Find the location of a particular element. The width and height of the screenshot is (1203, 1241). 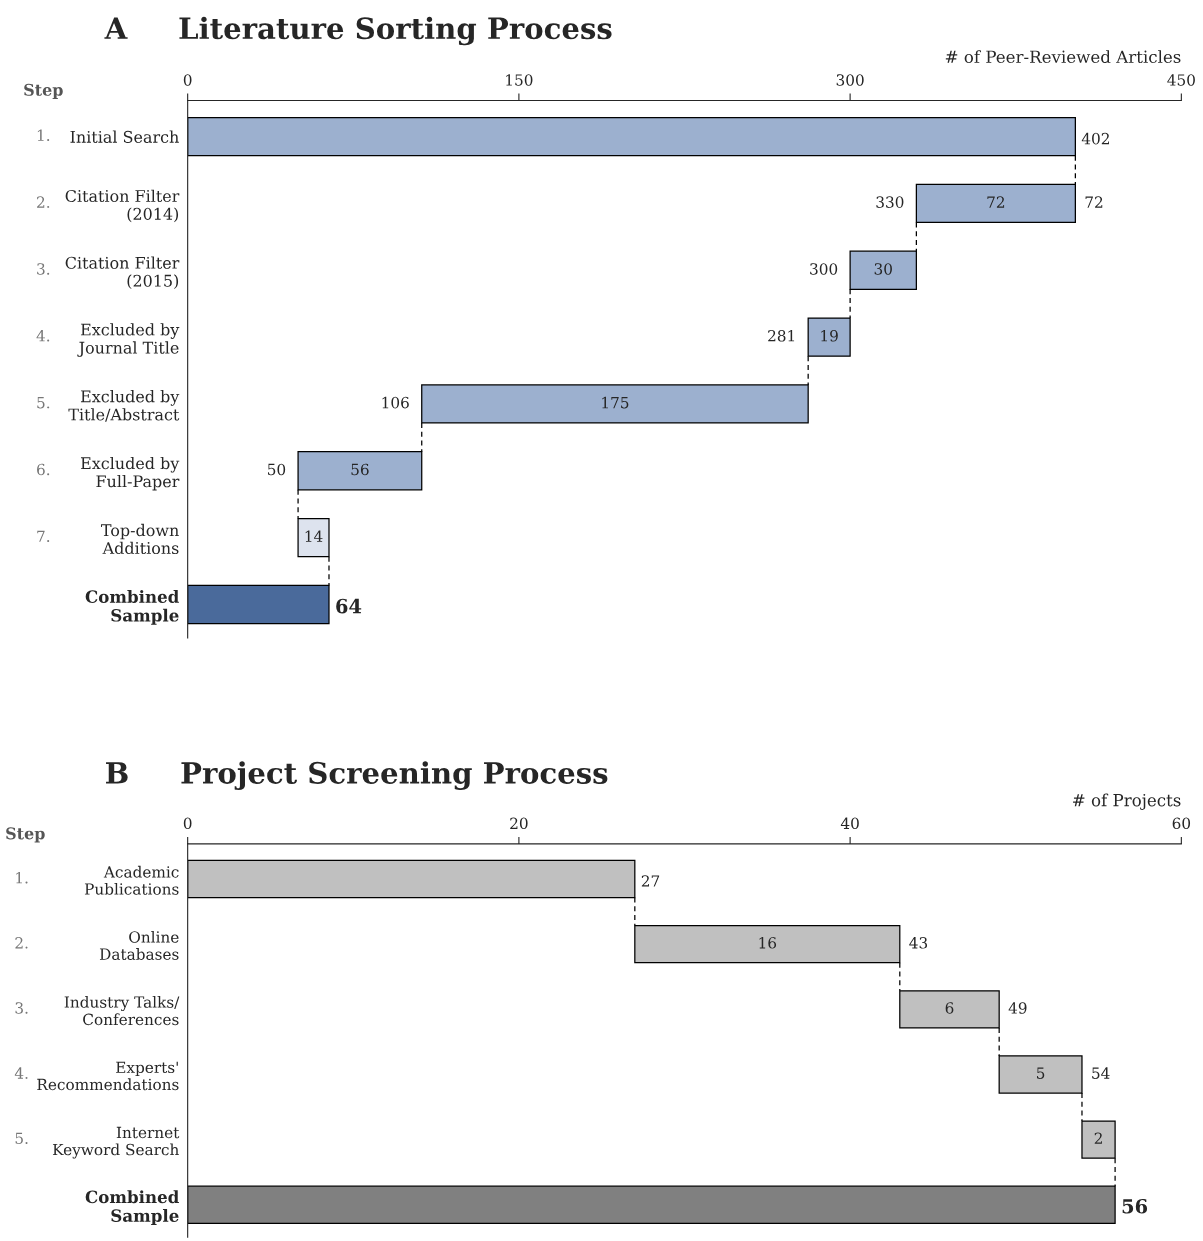

x-tick-label: 150 is located at coordinates (519, 80).